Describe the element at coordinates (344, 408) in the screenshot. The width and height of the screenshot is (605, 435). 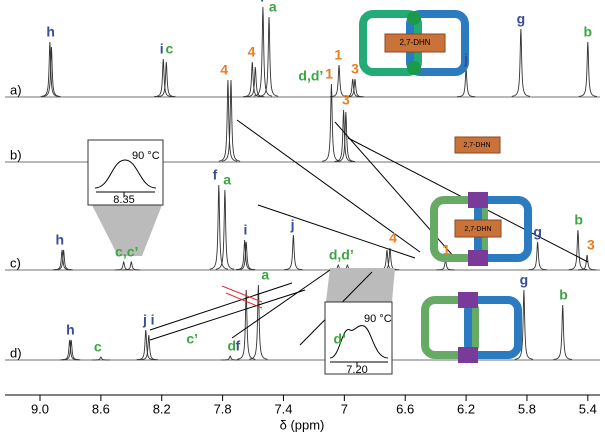
I see `x-tick-label: 7` at that location.